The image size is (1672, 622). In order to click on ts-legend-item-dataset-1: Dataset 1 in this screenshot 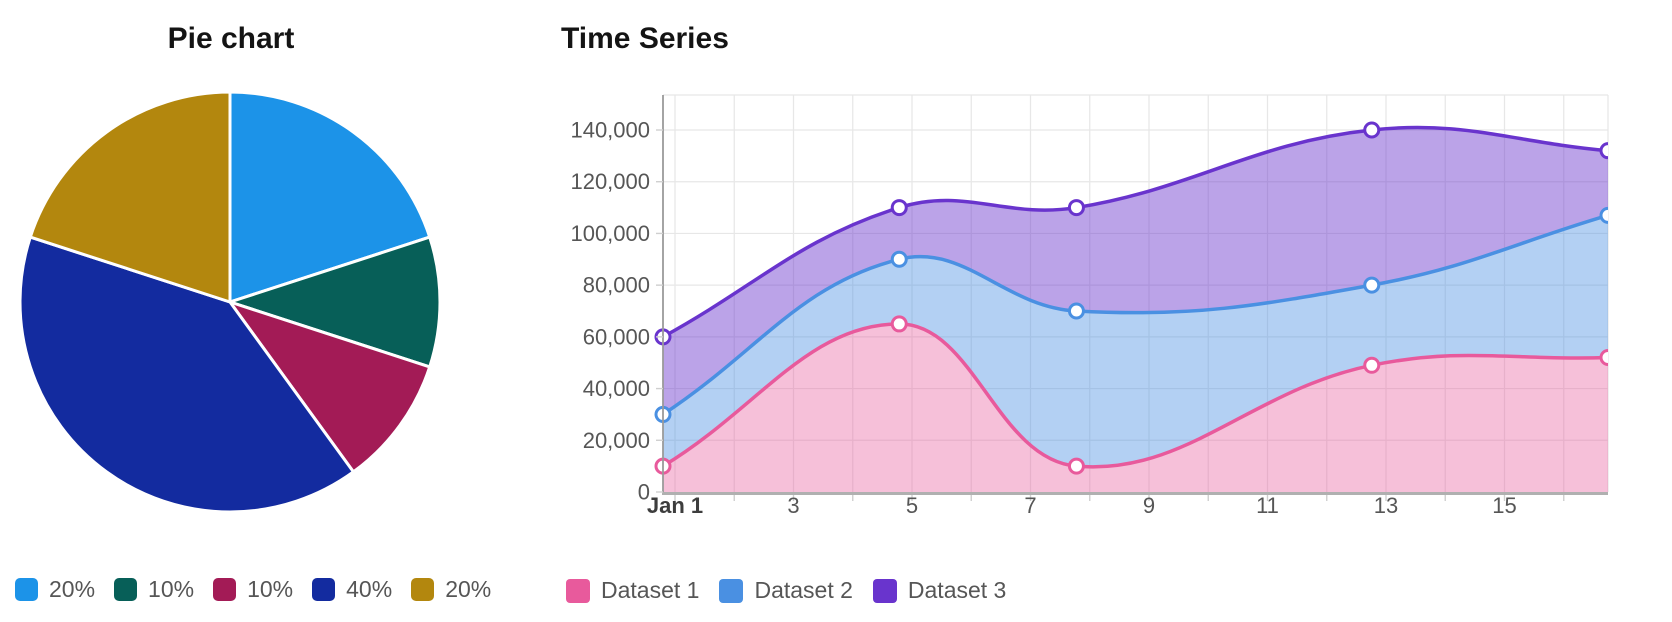, I will do `click(632, 590)`.